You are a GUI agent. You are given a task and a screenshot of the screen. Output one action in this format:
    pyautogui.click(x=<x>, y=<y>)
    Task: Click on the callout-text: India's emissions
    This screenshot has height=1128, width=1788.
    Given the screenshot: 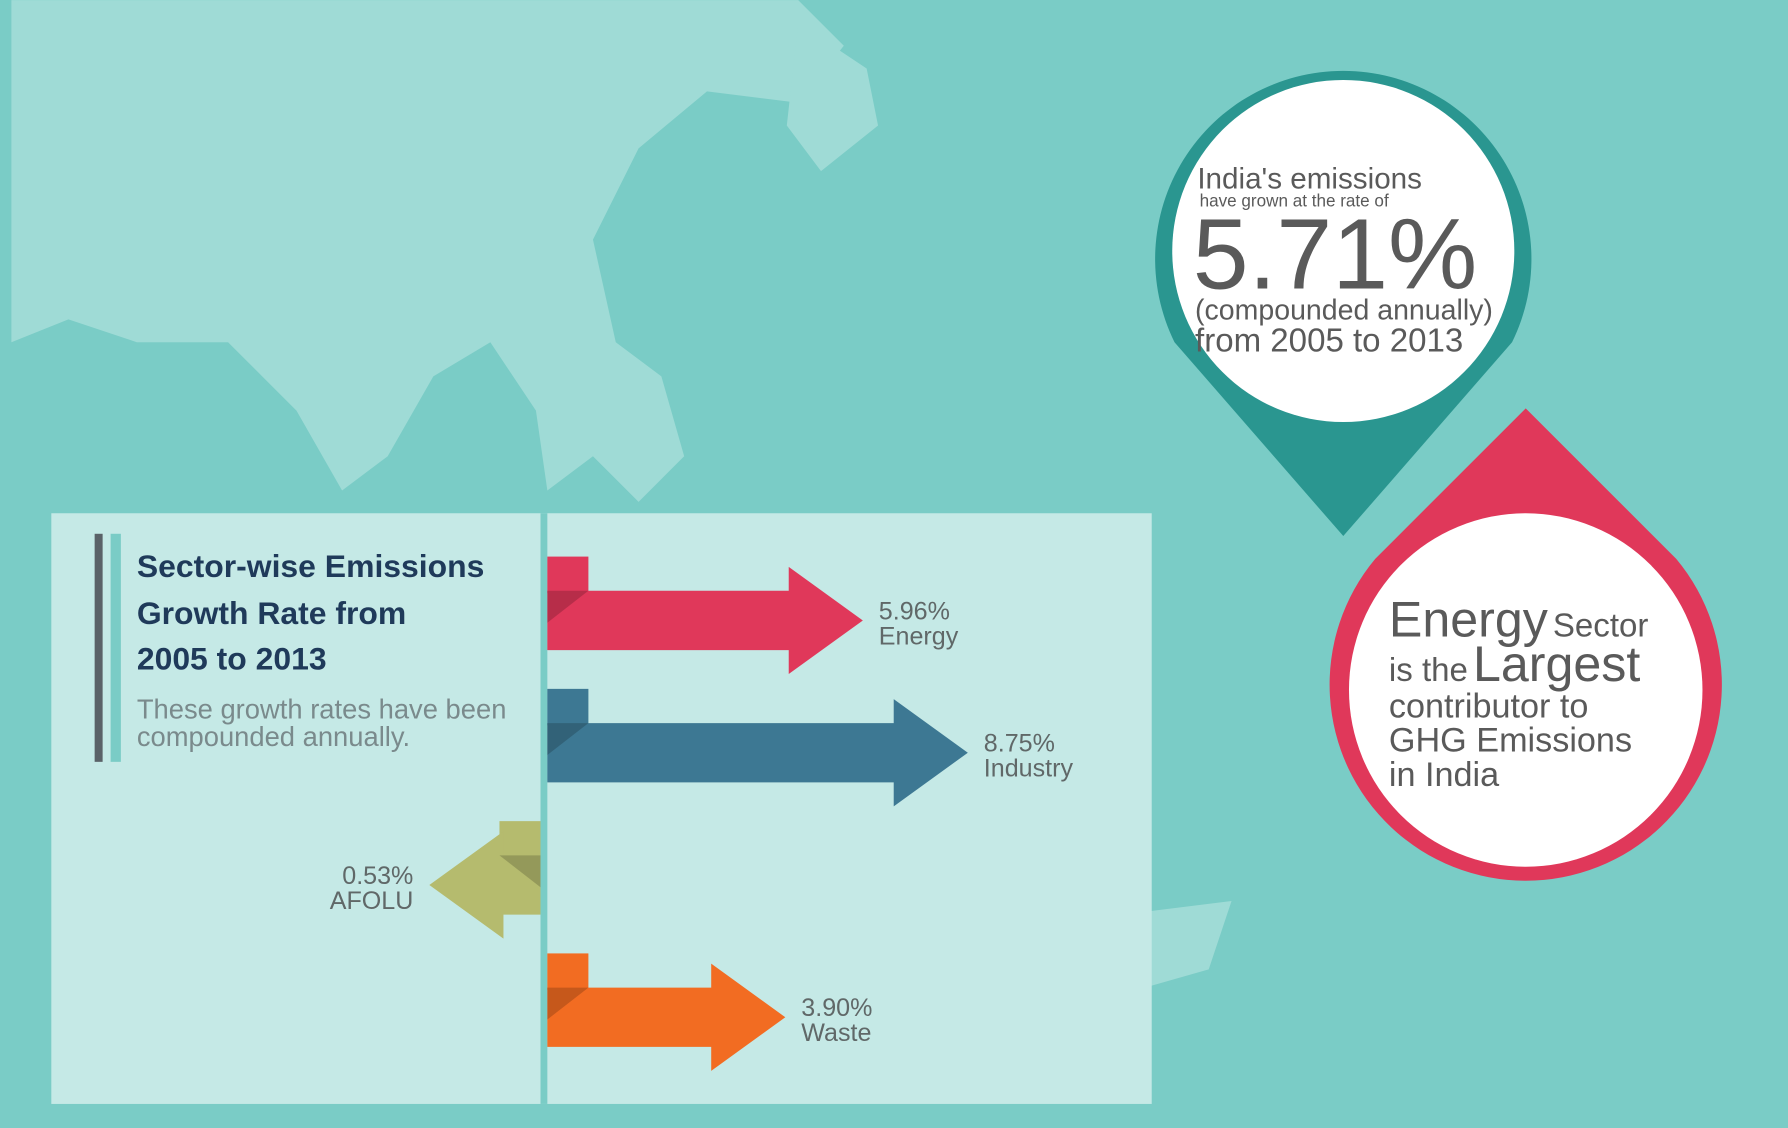 What is the action you would take?
    pyautogui.click(x=1309, y=178)
    